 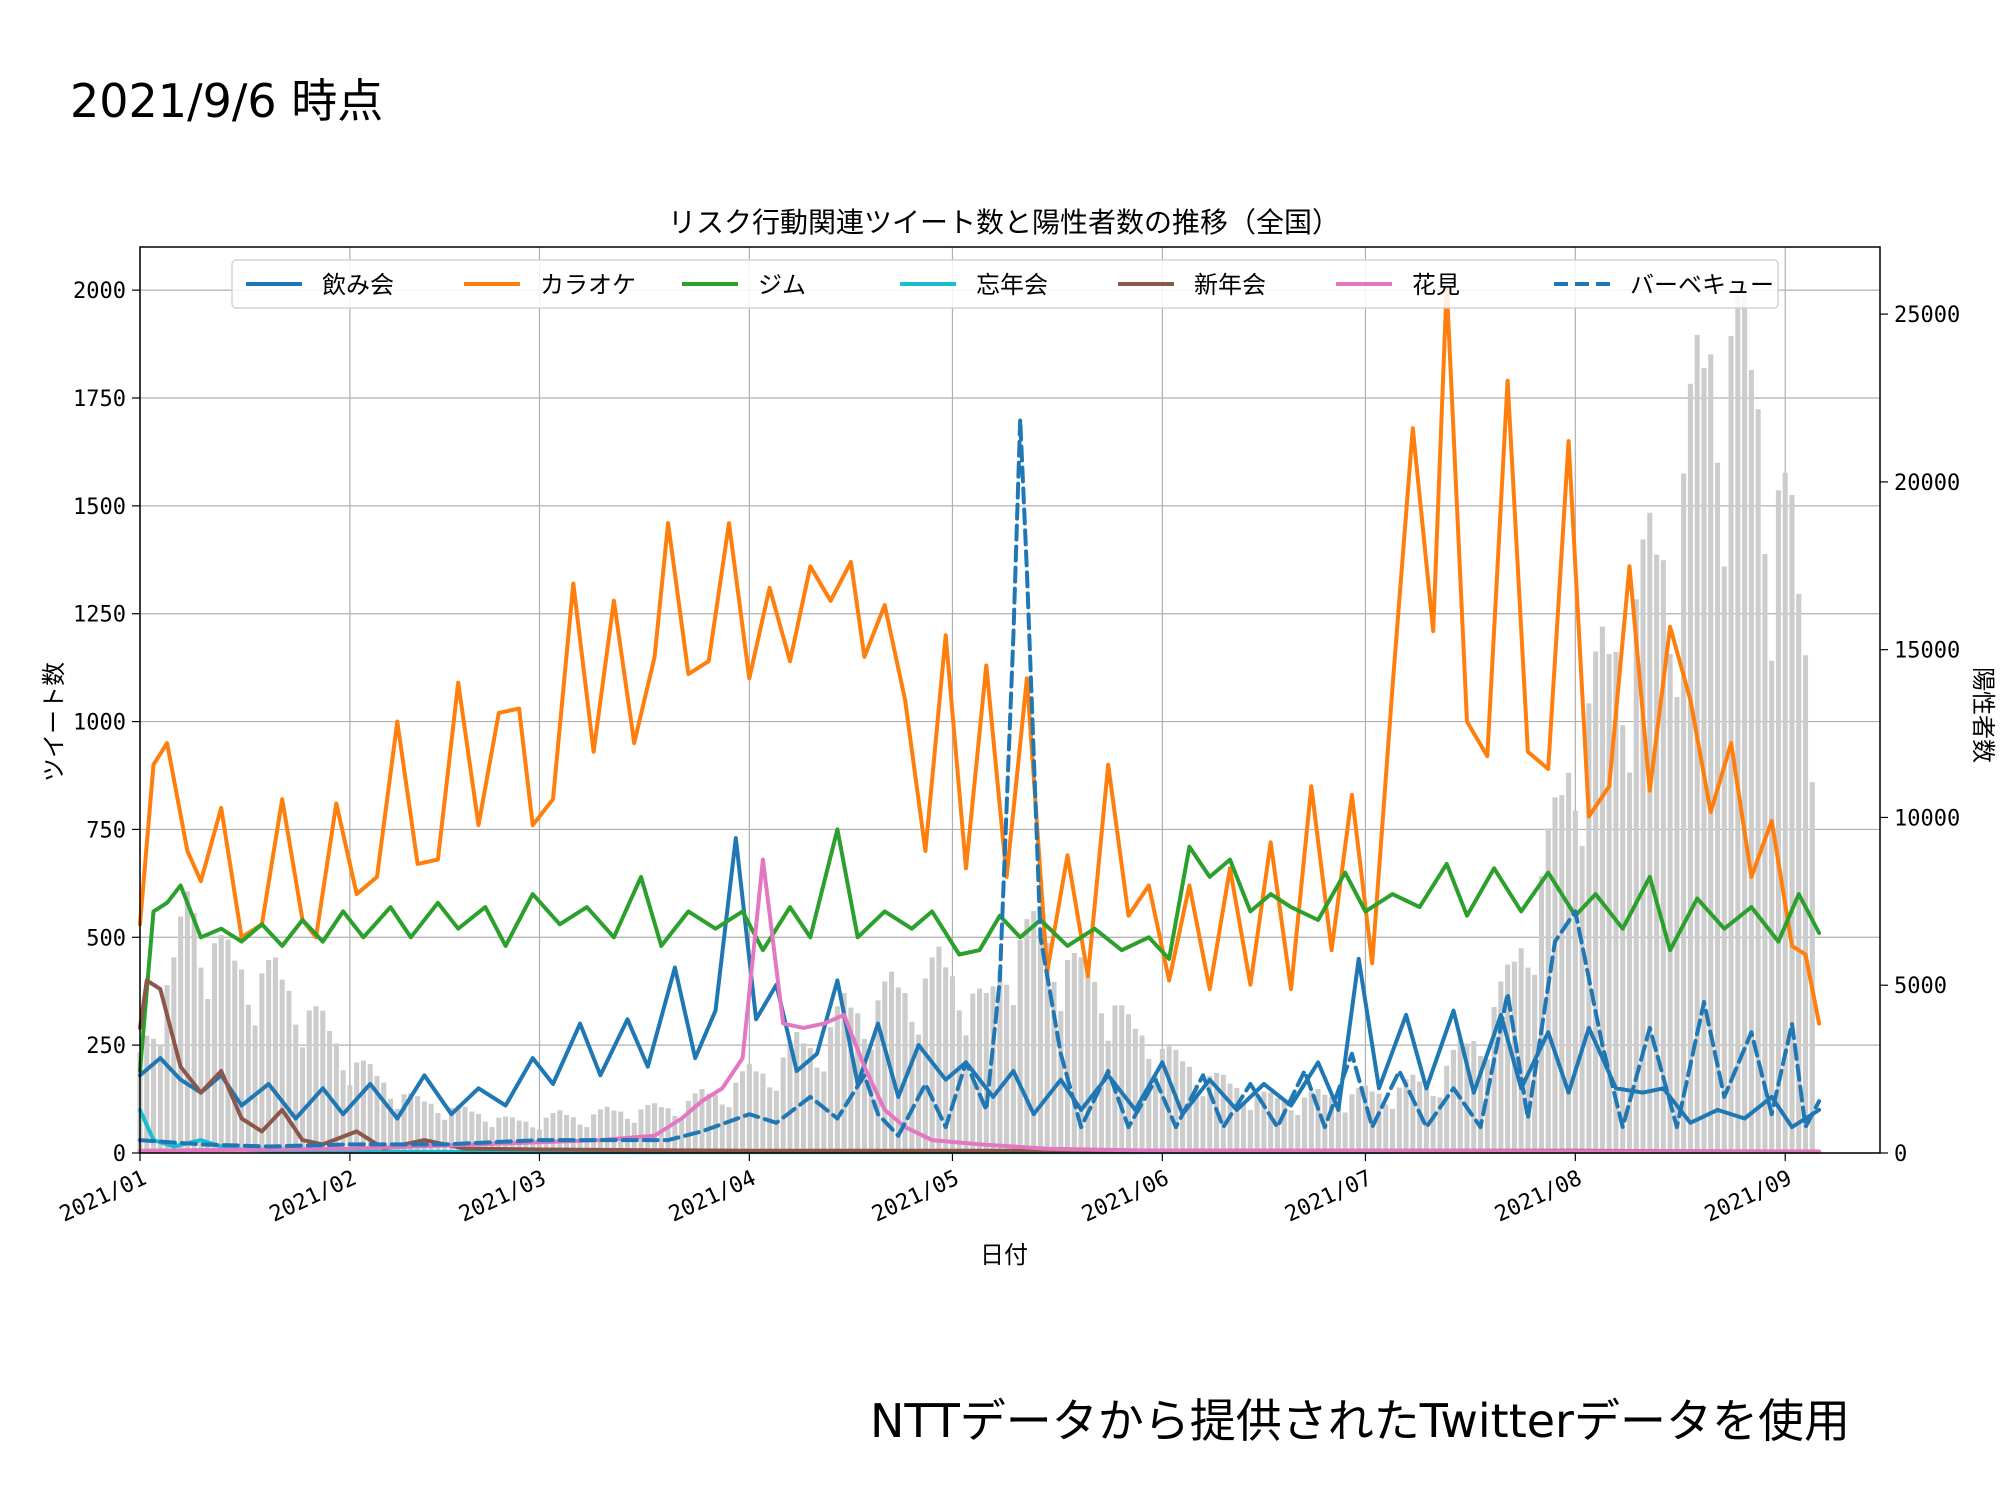 What do you see at coordinates (1004, 222) in the screenshot?
I see `chart-title: リスク行動関連ツイート数と陽性者数の推移（全国）` at bounding box center [1004, 222].